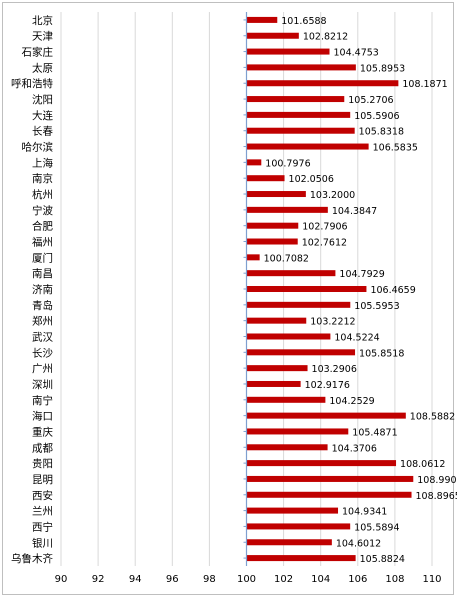 The width and height of the screenshot is (457, 601). Describe the element at coordinates (38, 52) in the screenshot. I see `category-label: 石家庄` at that location.